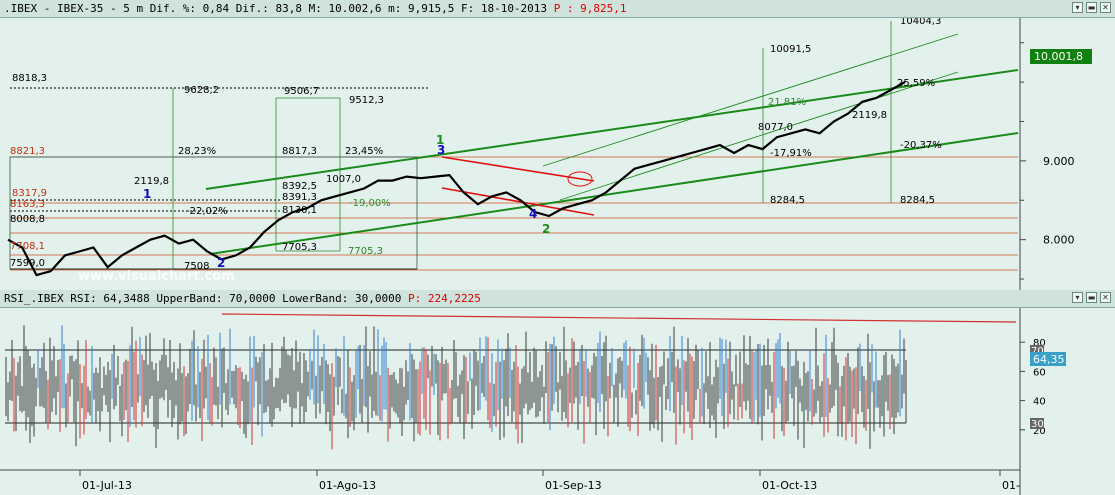 This screenshot has height=495, width=1115. Describe the element at coordinates (29, 78) in the screenshot. I see `fib-level-label: 8818,3` at that location.